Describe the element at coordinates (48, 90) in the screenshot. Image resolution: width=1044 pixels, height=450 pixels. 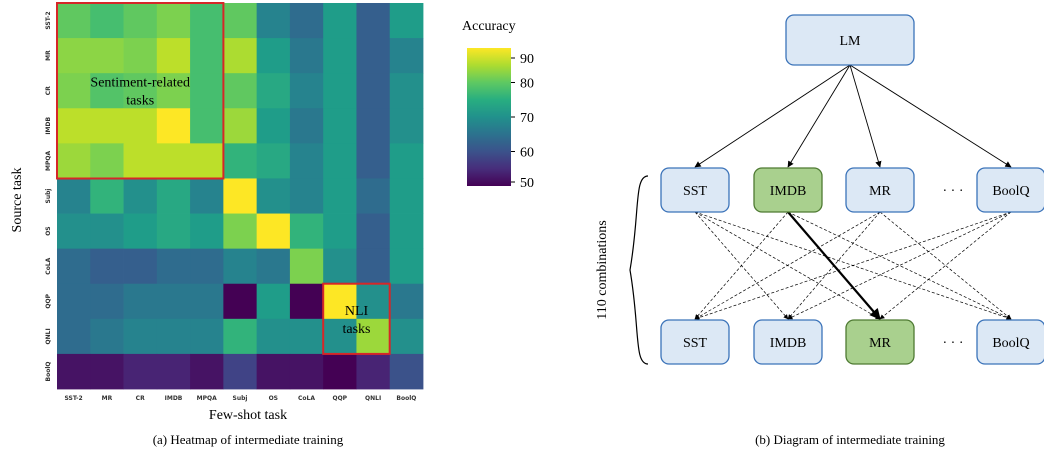
I see `y-tick-label: CR` at that location.